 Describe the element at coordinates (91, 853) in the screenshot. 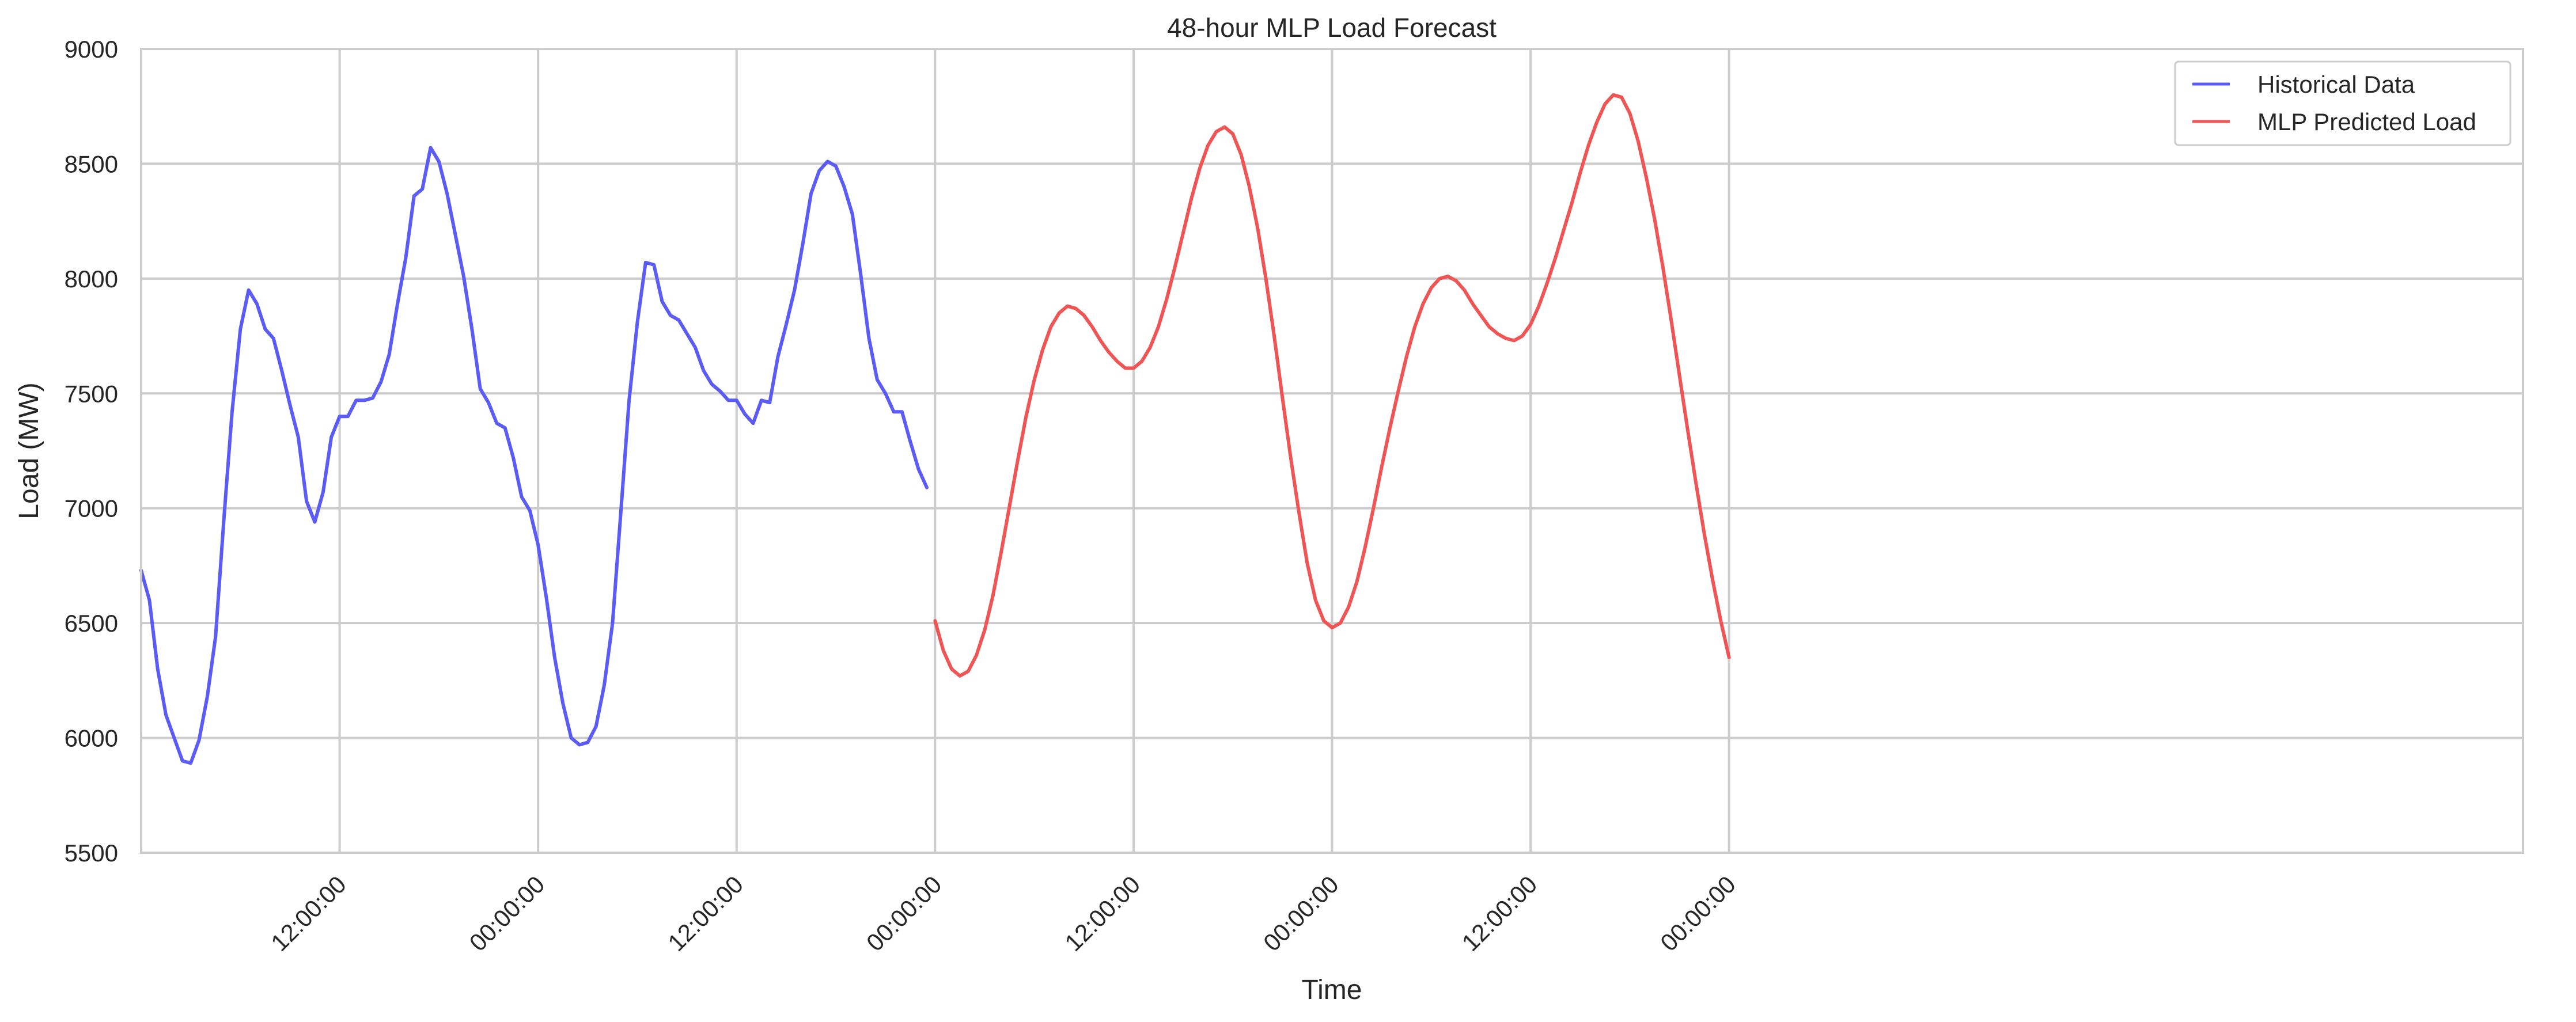

I see `y-tick-label: 5500` at that location.